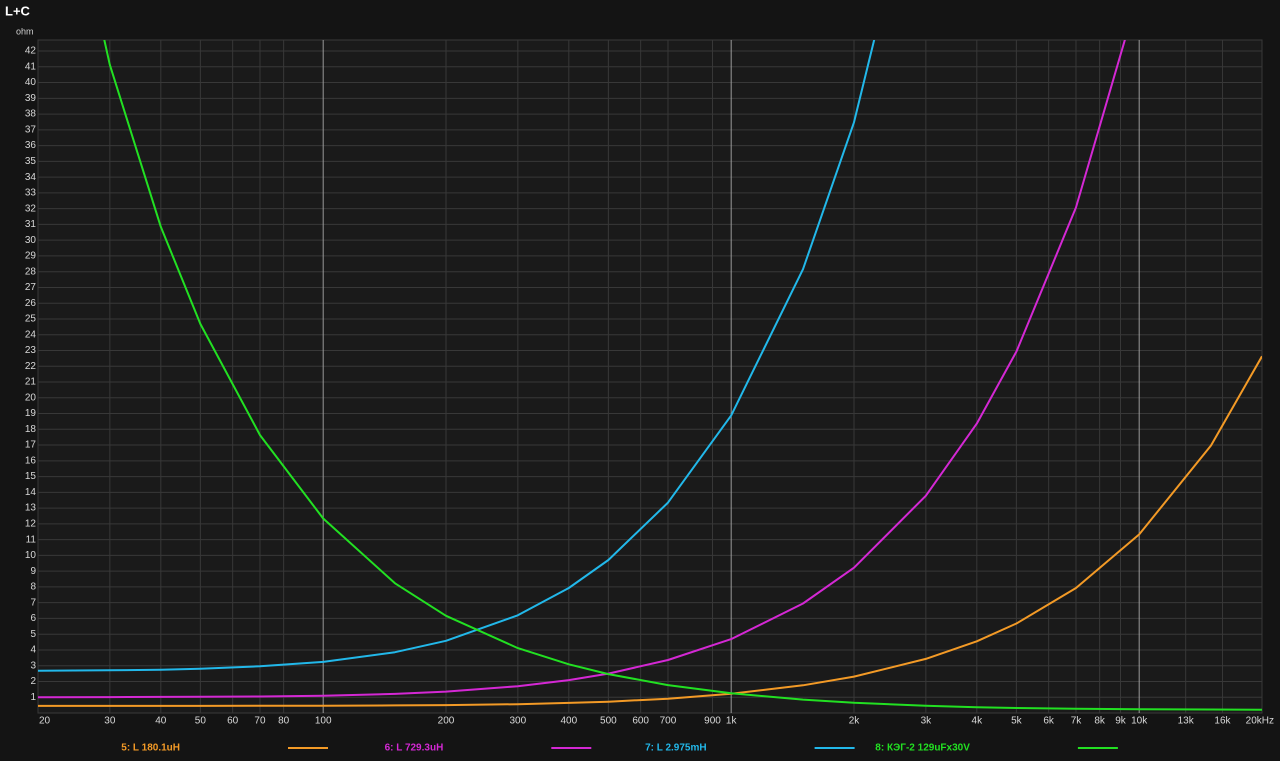 This screenshot has width=1280, height=761. I want to click on y-tick-label: 14, so click(31, 492).